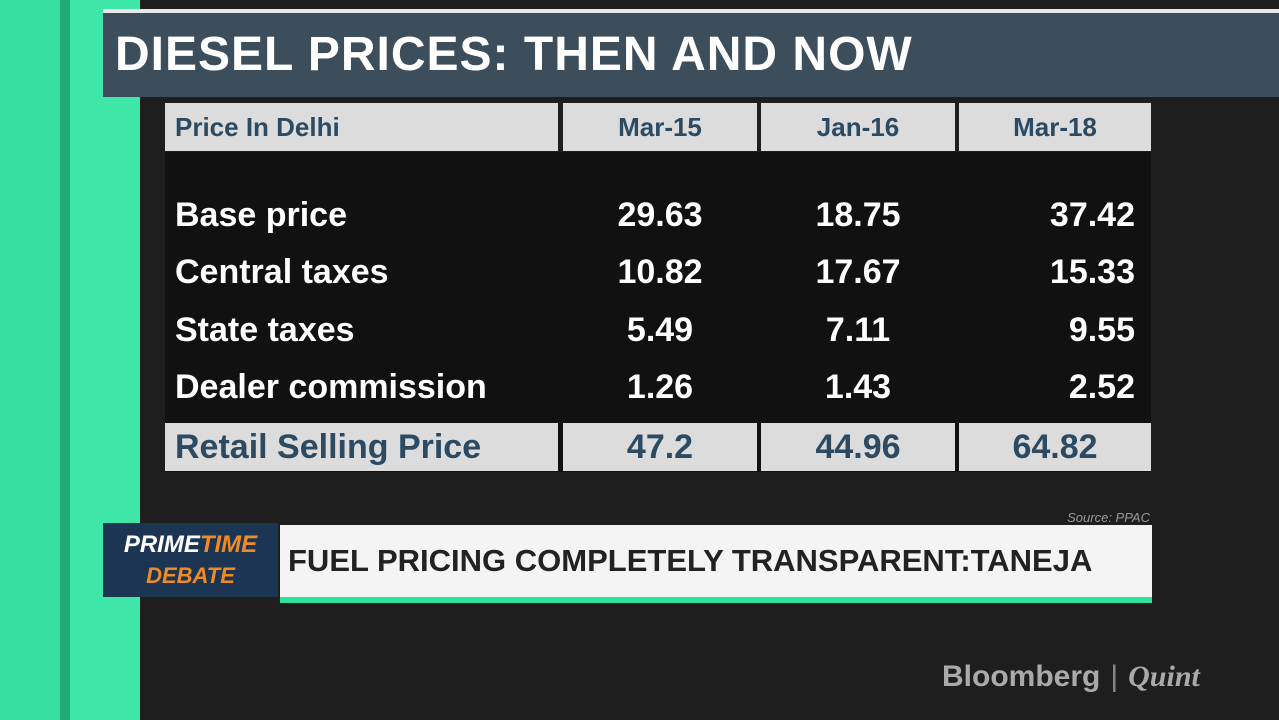 The image size is (1279, 720). What do you see at coordinates (1055, 127) in the screenshot?
I see `header-cell: Mar-18` at bounding box center [1055, 127].